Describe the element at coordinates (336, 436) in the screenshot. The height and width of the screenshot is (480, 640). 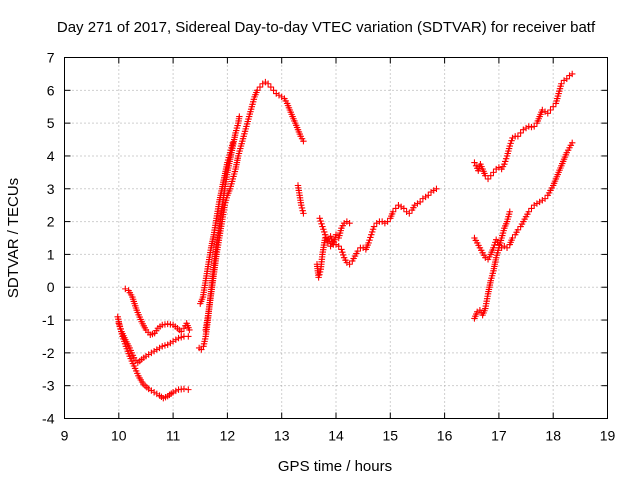
I see `x-tick-label: 14` at that location.